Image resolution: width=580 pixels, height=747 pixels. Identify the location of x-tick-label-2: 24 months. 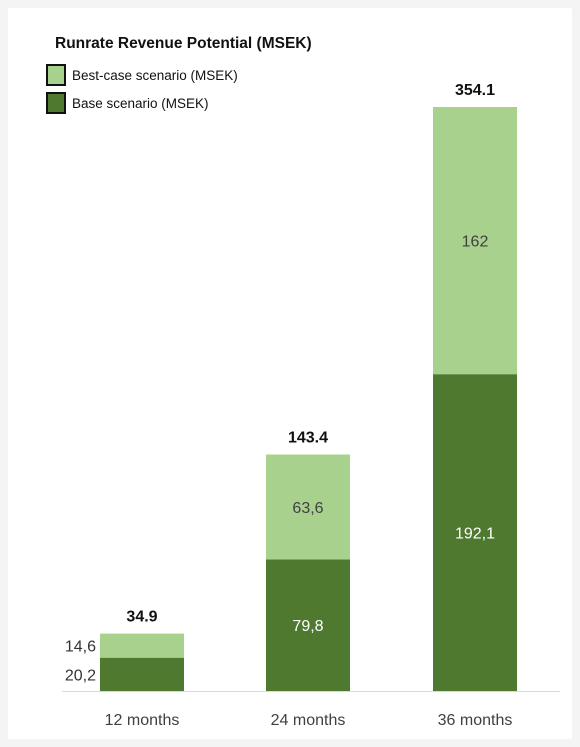
(308, 720).